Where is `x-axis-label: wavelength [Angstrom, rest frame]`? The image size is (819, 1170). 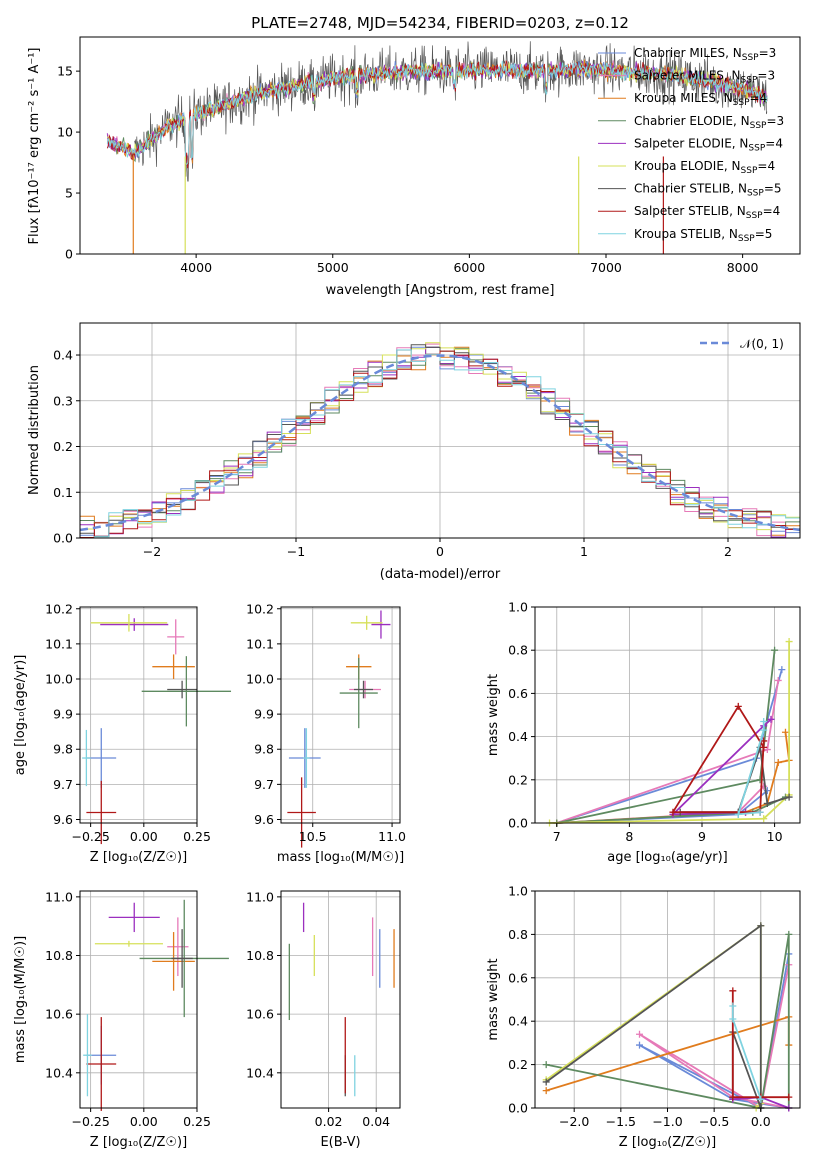 x-axis-label: wavelength [Angstrom, rest frame] is located at coordinates (440, 290).